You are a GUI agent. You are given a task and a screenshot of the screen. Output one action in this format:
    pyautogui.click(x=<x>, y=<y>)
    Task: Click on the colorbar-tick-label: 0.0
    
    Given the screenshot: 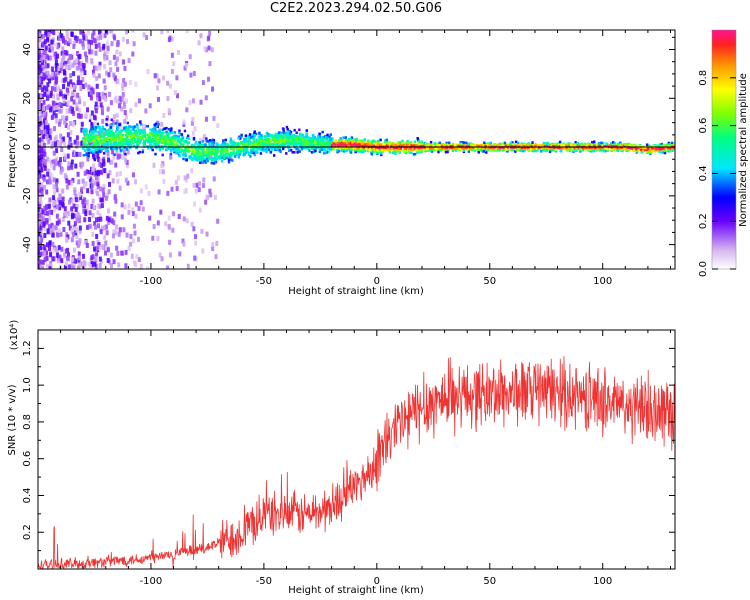 What is the action you would take?
    pyautogui.click(x=703, y=269)
    